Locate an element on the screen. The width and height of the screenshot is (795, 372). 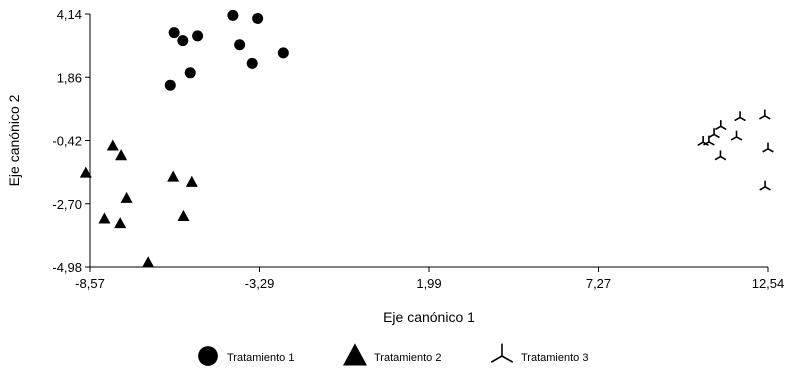
x-tick-label: -8,57 is located at coordinates (90, 283).